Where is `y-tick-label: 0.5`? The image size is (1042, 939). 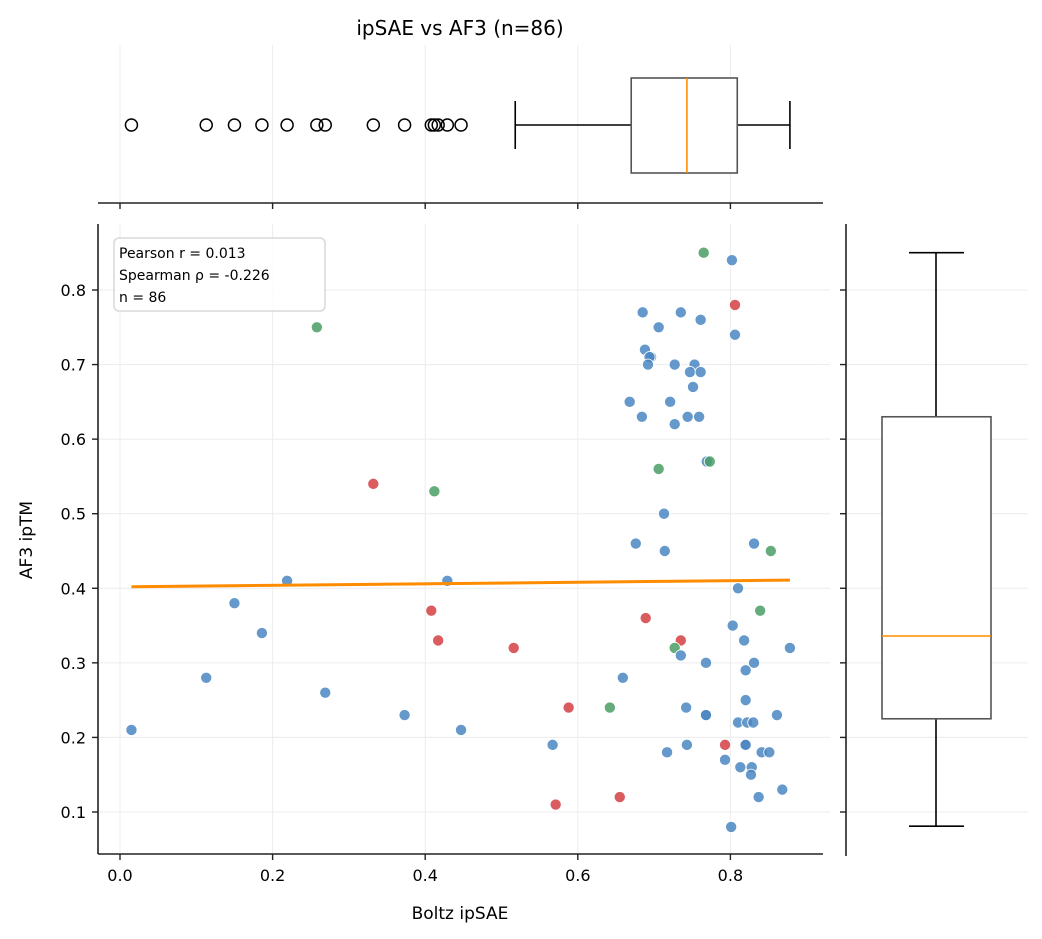
y-tick-label: 0.5 is located at coordinates (73, 514).